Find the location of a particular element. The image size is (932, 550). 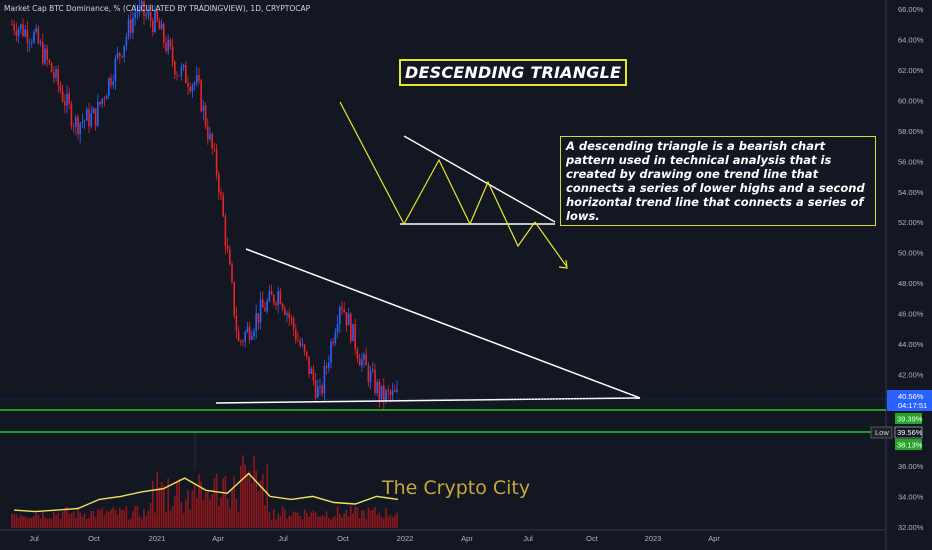

arrowhead-icon is located at coordinates (563, 264).